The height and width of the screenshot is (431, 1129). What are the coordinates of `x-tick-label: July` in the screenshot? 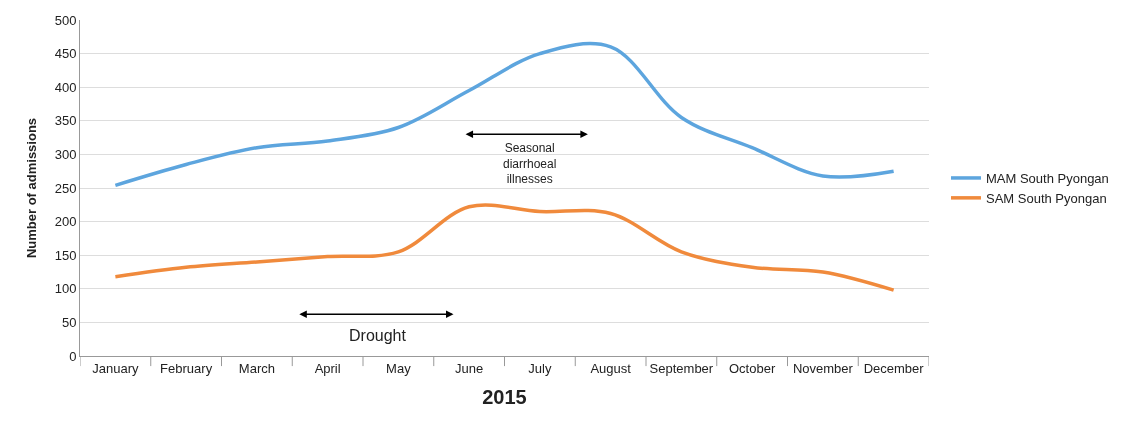 It's located at (540, 368).